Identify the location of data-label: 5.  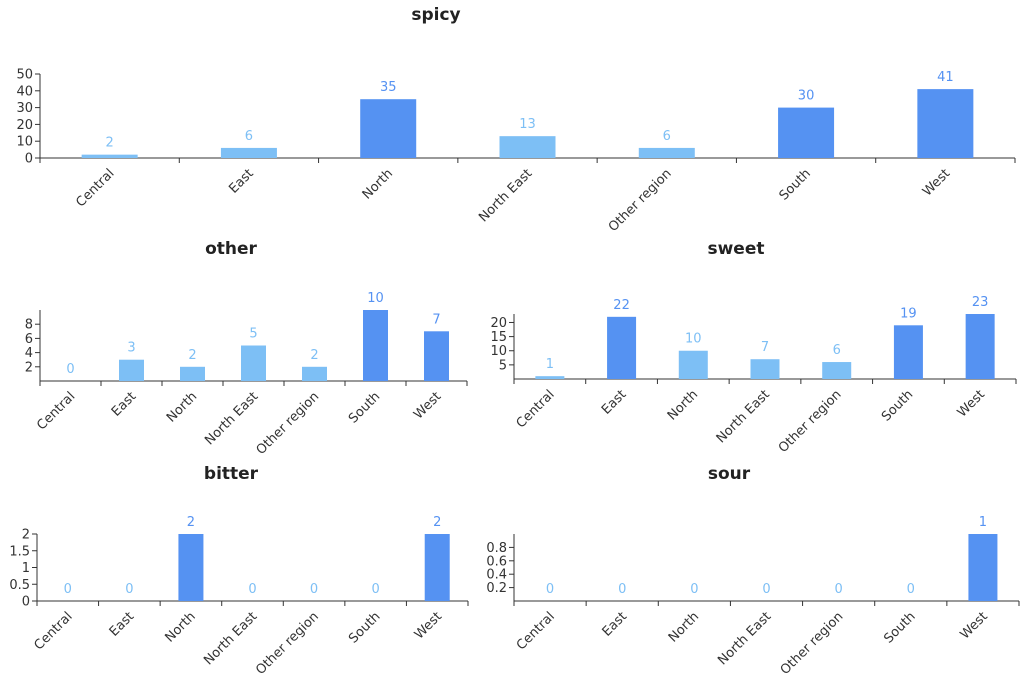
(253, 334).